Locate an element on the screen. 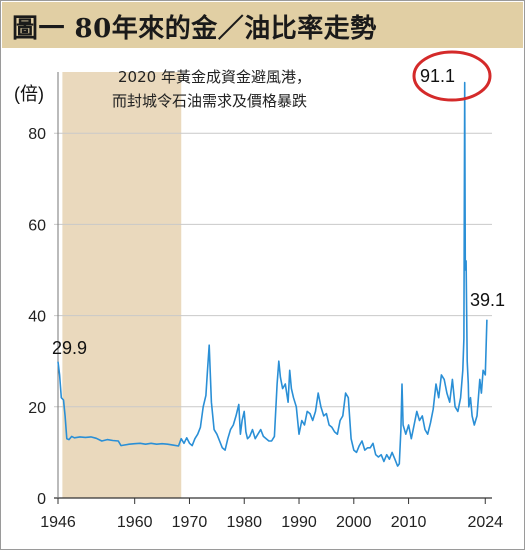 The height and width of the screenshot is (550, 525). x-tick-label-2010: 2010 is located at coordinates (409, 522).